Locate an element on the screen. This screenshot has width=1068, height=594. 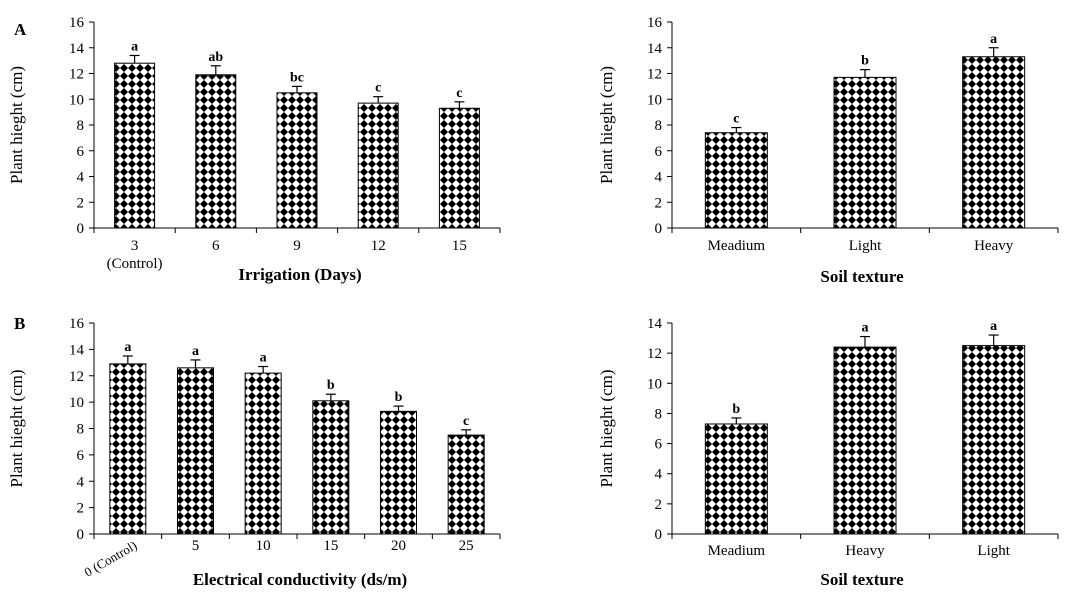
chart2-y-tick-label: 14 is located at coordinates (655, 49).